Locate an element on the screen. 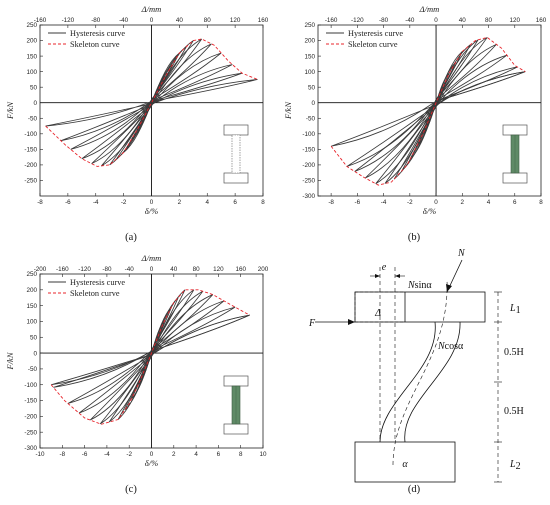 The image size is (550, 505). top-tick-label: 200 is located at coordinates (263, 269).